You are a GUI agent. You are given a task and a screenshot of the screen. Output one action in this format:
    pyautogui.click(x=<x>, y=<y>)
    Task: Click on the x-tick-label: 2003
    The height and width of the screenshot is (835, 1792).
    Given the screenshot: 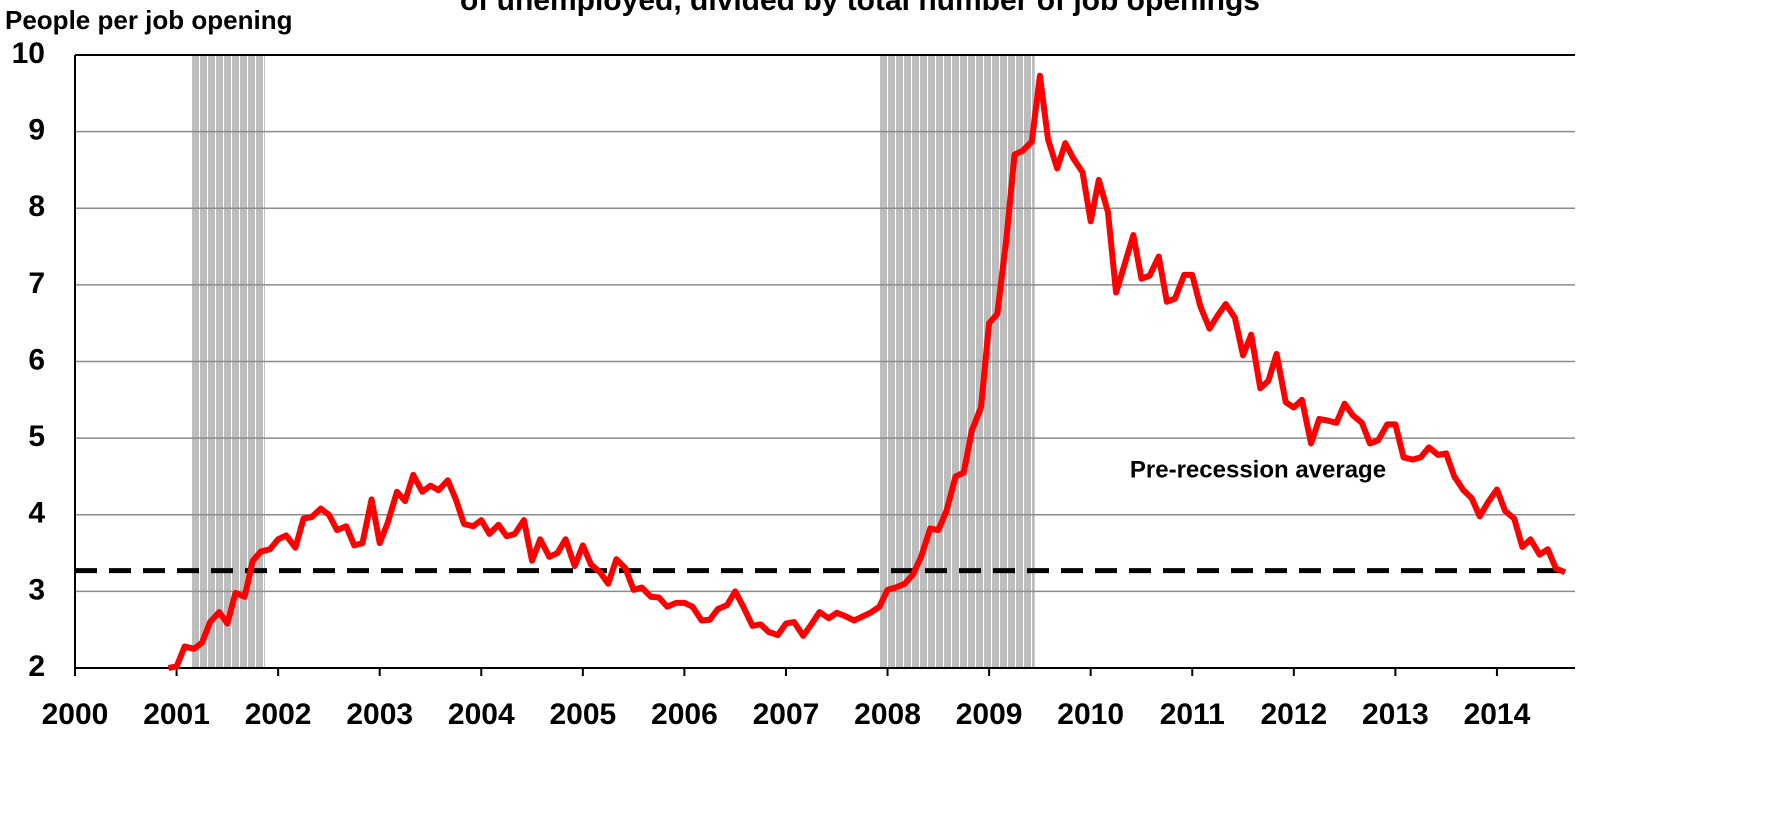 What is the action you would take?
    pyautogui.click(x=379, y=714)
    